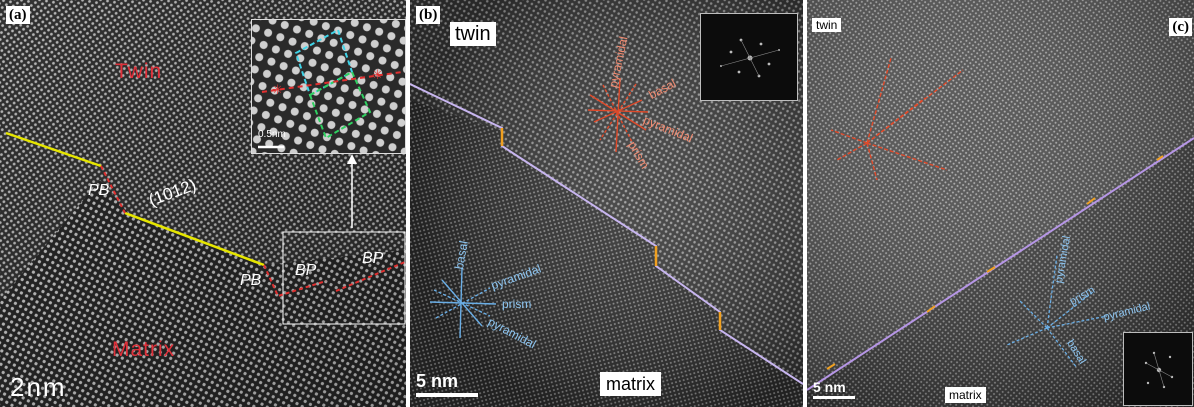 This screenshot has height=407, width=1194. Describe the element at coordinates (630, 384) in the screenshot. I see `matrix-label-b: matrix` at that location.